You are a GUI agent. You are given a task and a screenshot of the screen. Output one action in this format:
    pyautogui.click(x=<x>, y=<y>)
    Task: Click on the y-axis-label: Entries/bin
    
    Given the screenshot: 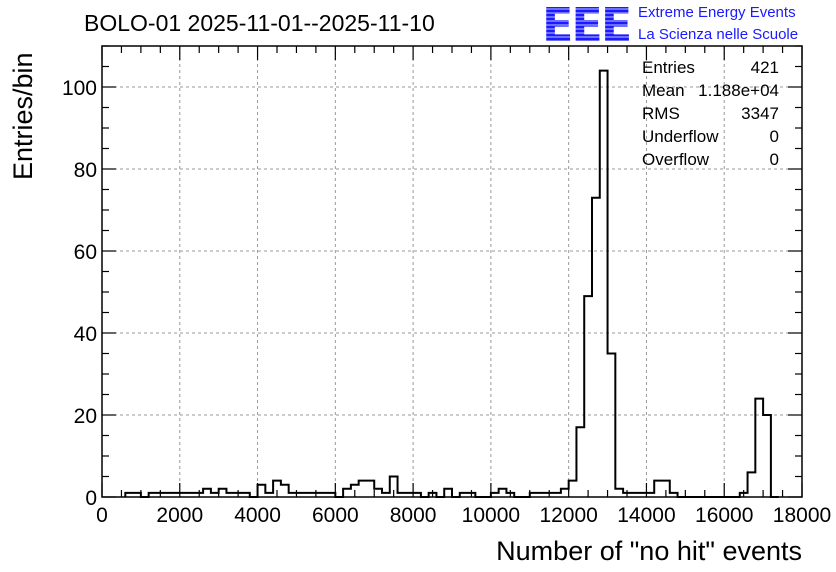 What is the action you would take?
    pyautogui.click(x=23, y=116)
    